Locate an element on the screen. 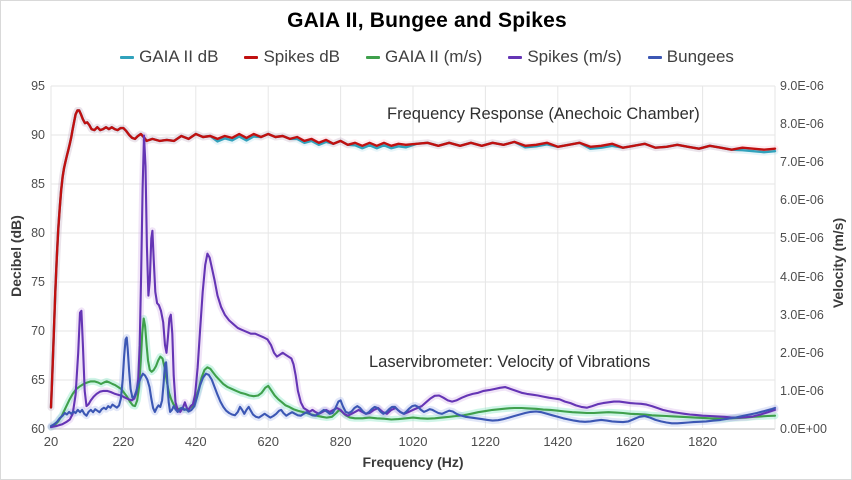  y-left-tick-label: 75 is located at coordinates (38, 282).